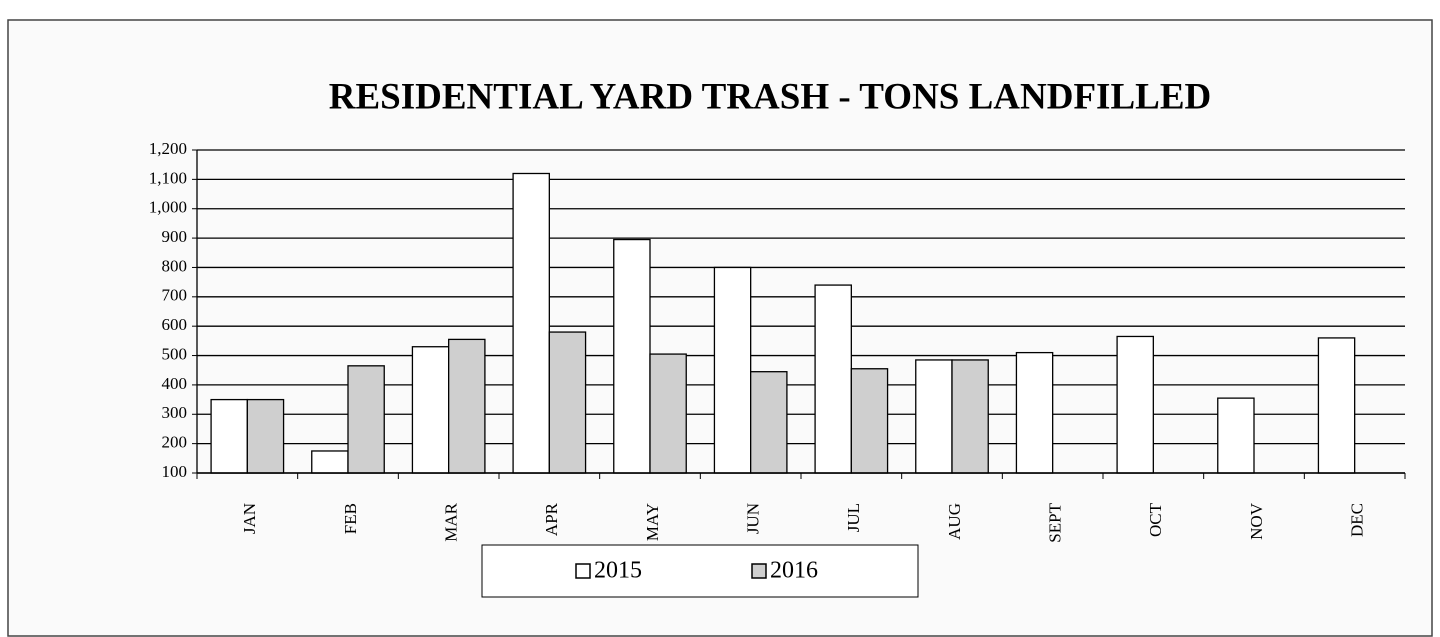 The width and height of the screenshot is (1440, 637). Describe the element at coordinates (175, 383) in the screenshot. I see `y-tick-label: 400` at that location.